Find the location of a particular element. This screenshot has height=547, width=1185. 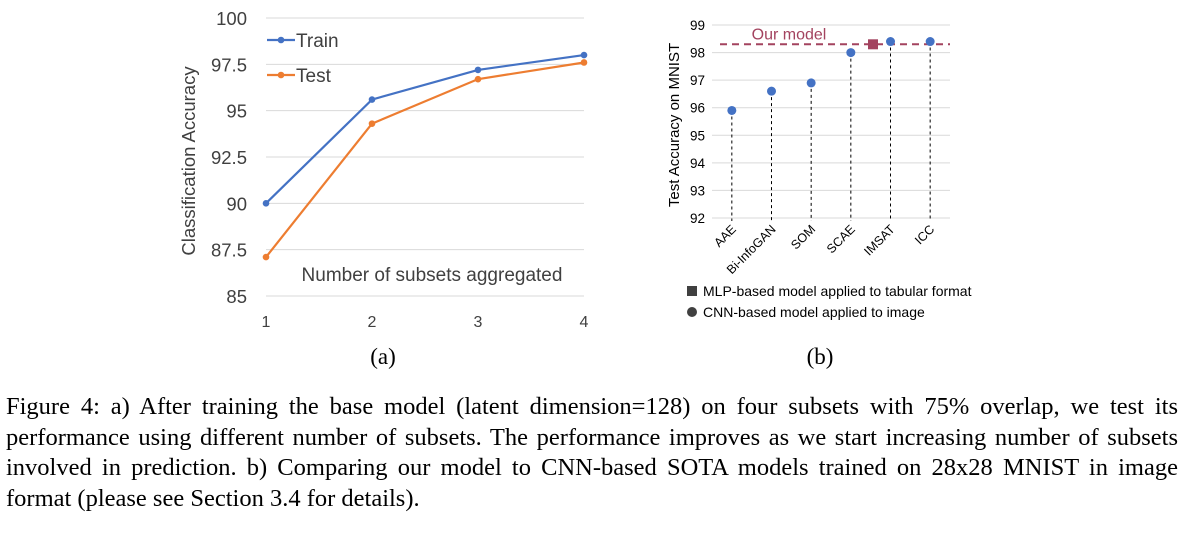

chart-a-series-line-train is located at coordinates (425, 129).